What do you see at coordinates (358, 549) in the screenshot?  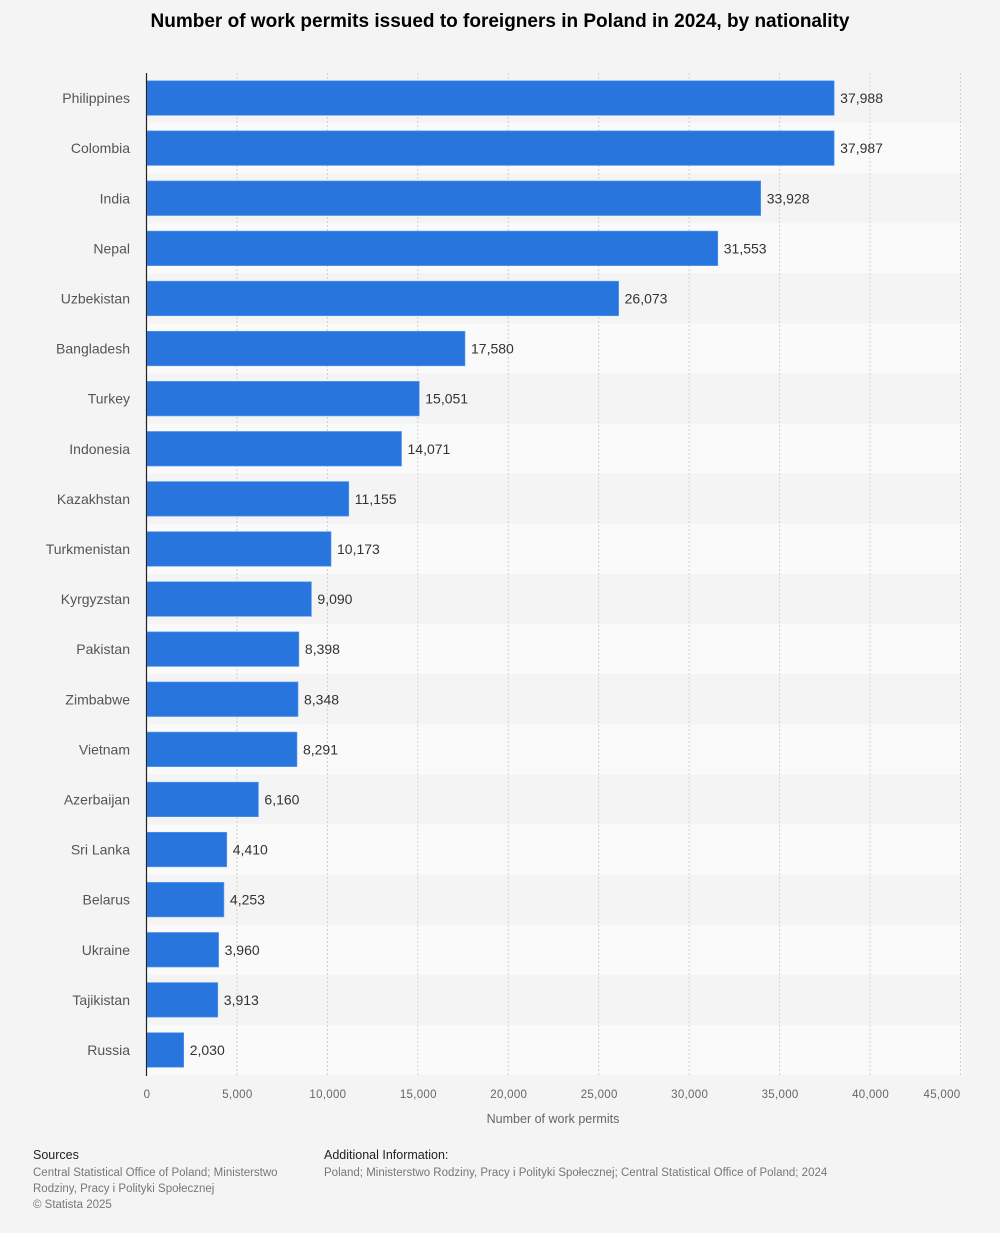 I see `value-label: 10,173` at bounding box center [358, 549].